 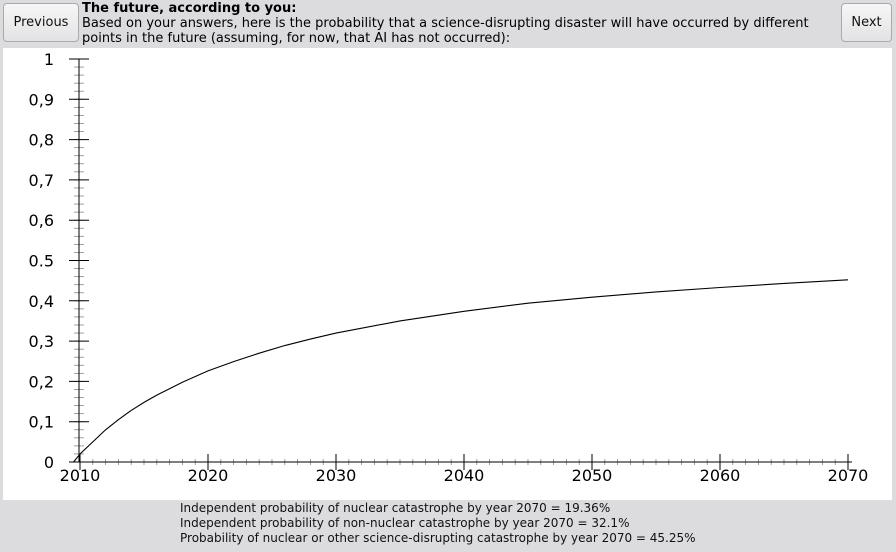 I want to click on y-tick-label: 0,7, so click(x=41, y=180).